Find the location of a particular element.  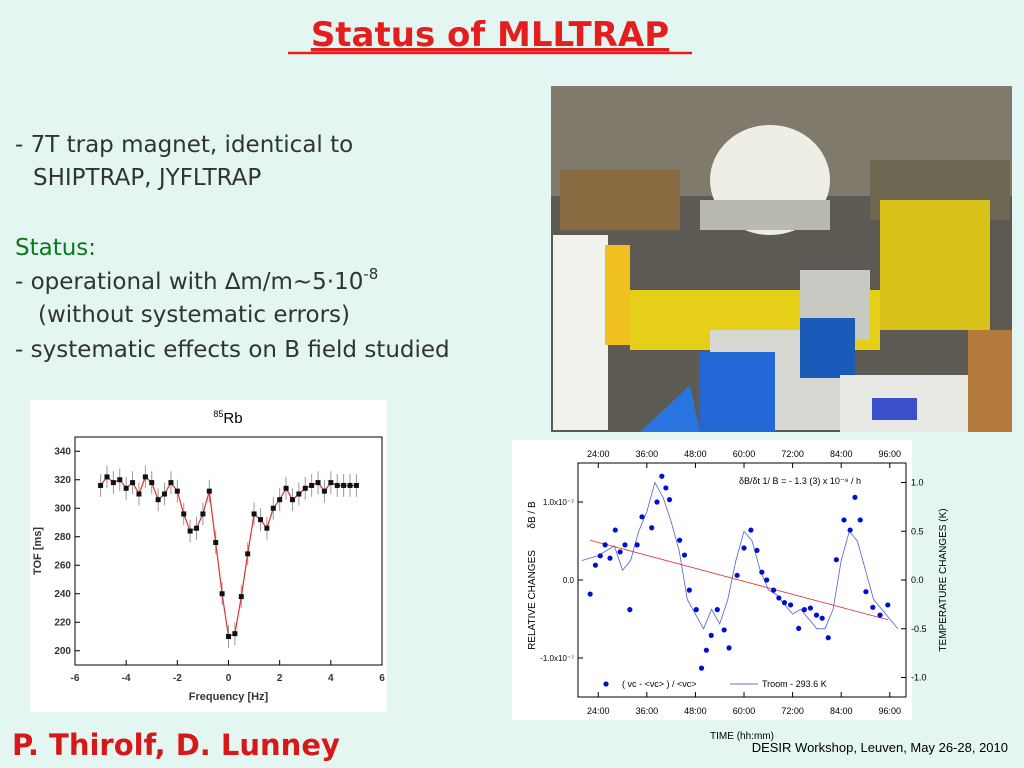

legend-label: Troom - 293.6 K is located at coordinates (794, 684).